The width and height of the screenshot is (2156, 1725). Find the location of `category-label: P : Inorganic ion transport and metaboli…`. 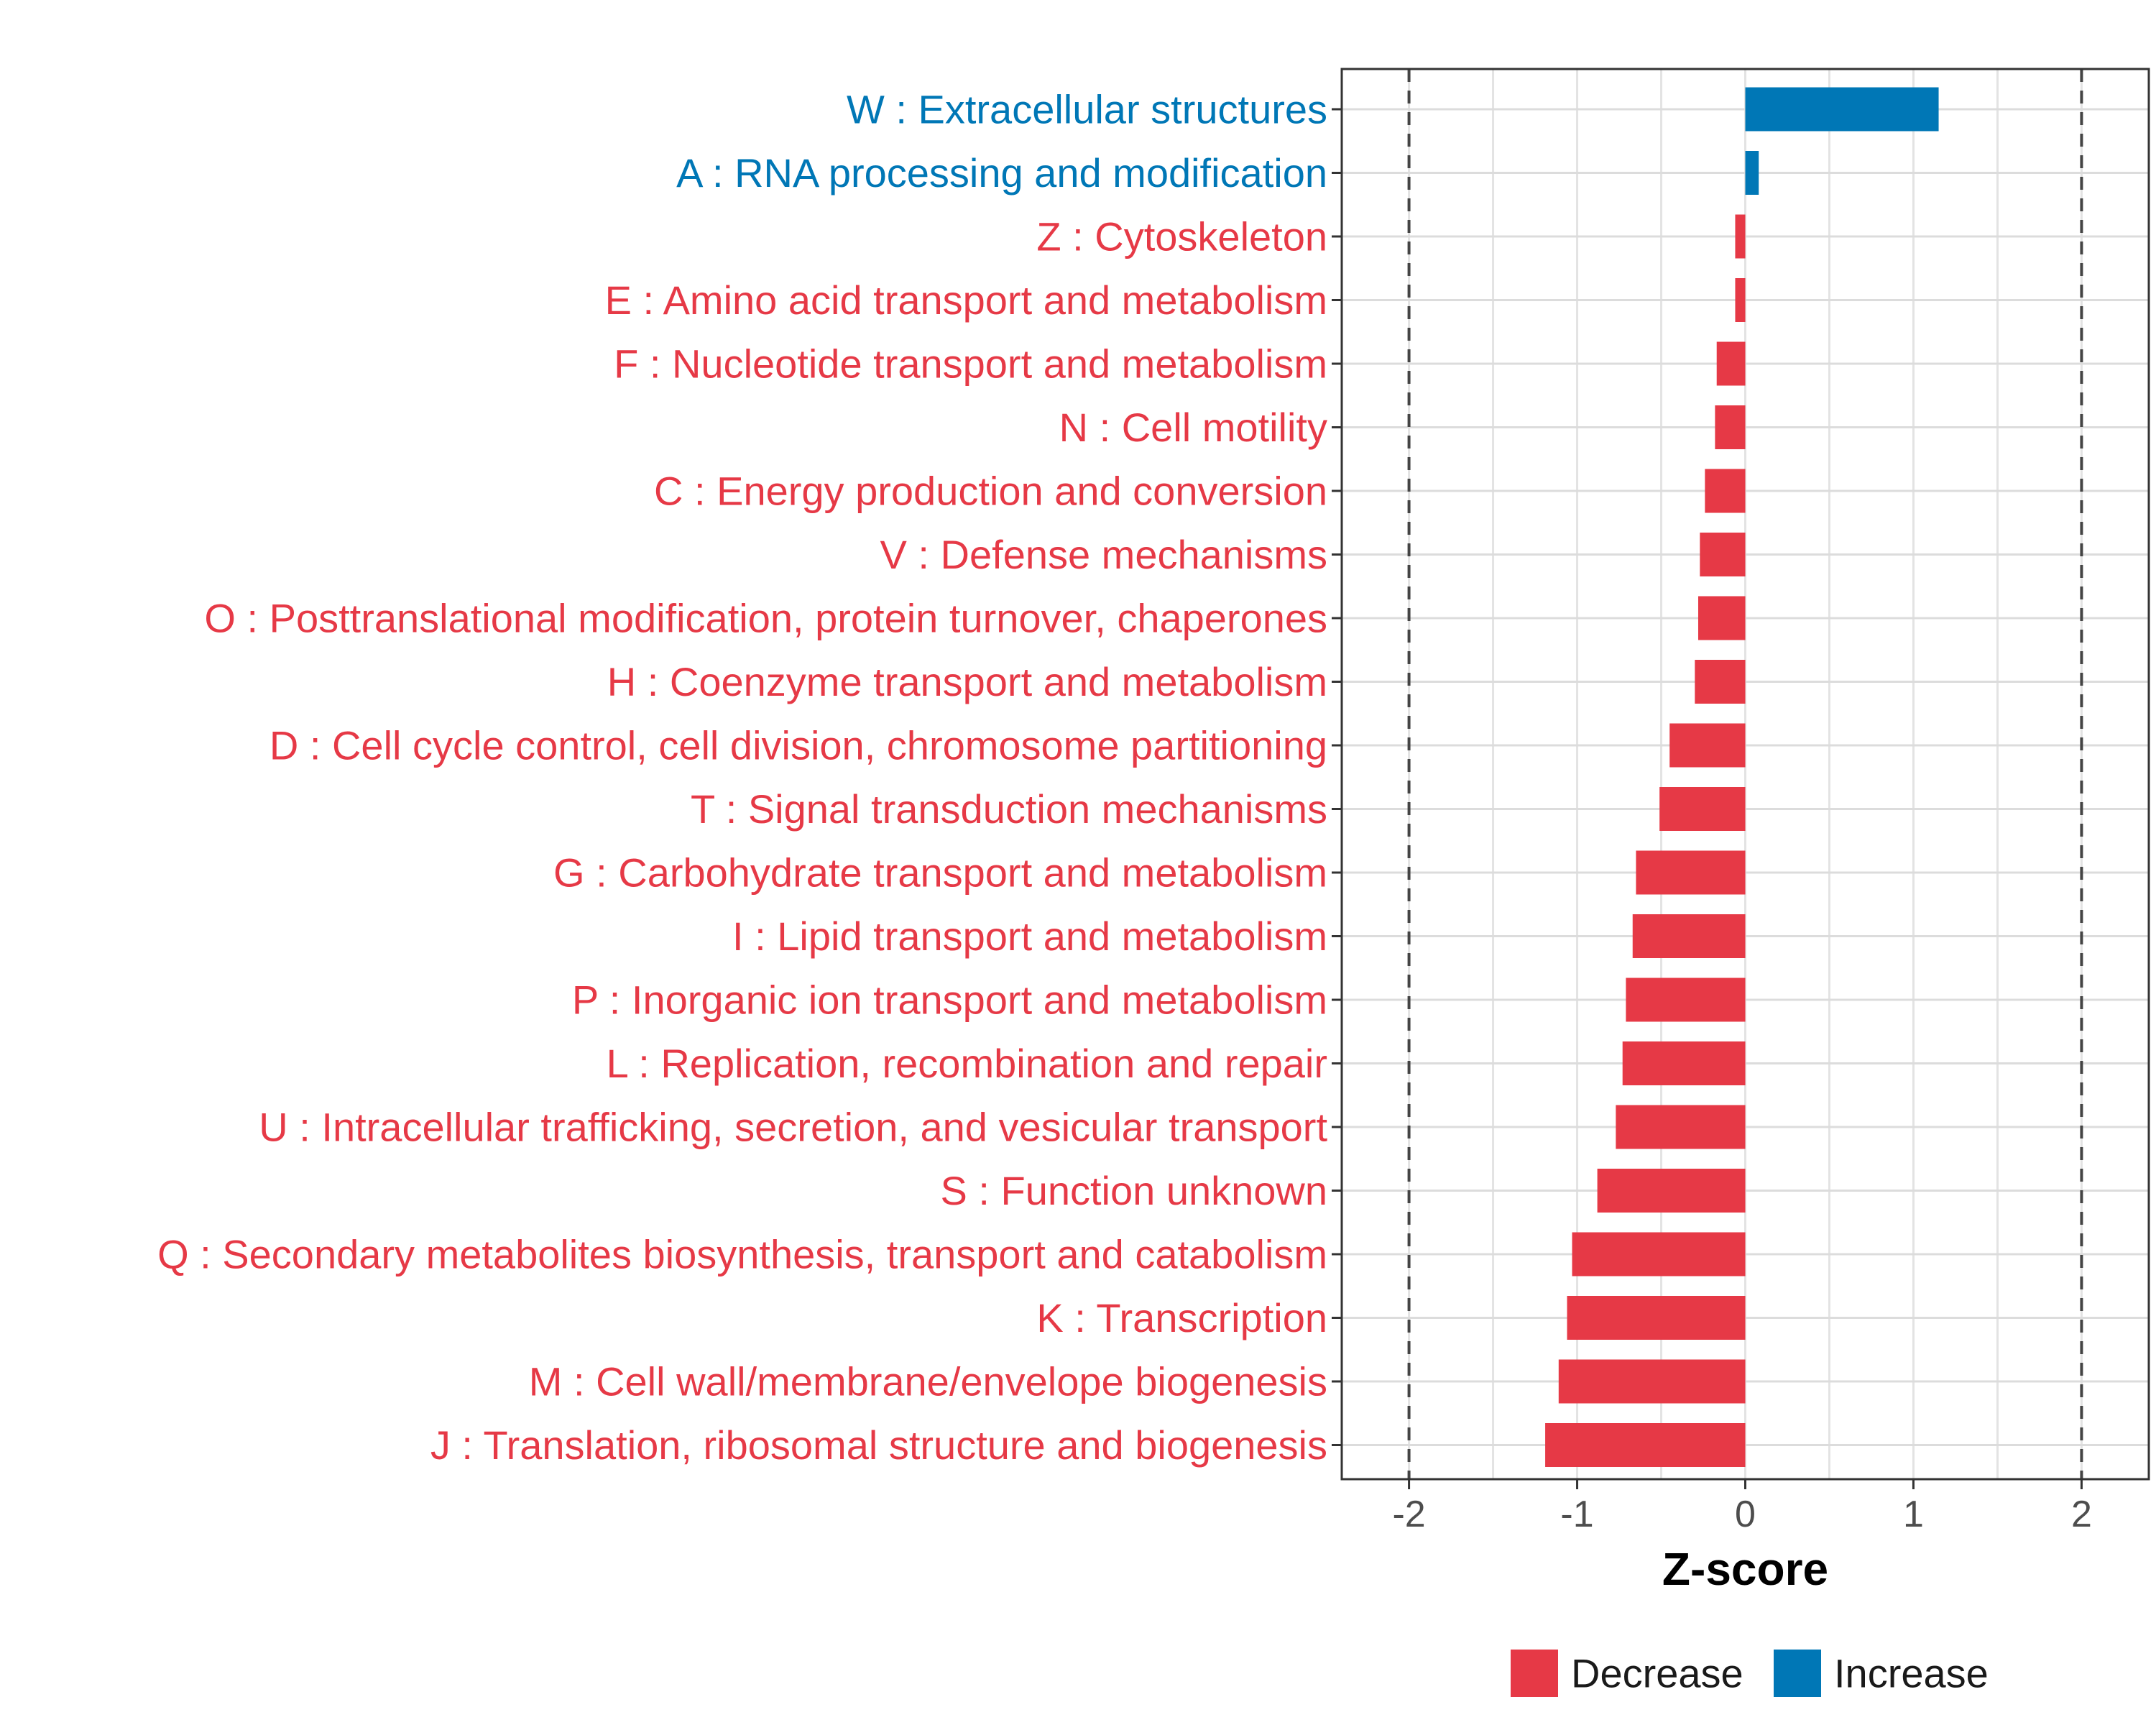

category-label: P : Inorganic ion transport and metaboli… is located at coordinates (950, 1000).